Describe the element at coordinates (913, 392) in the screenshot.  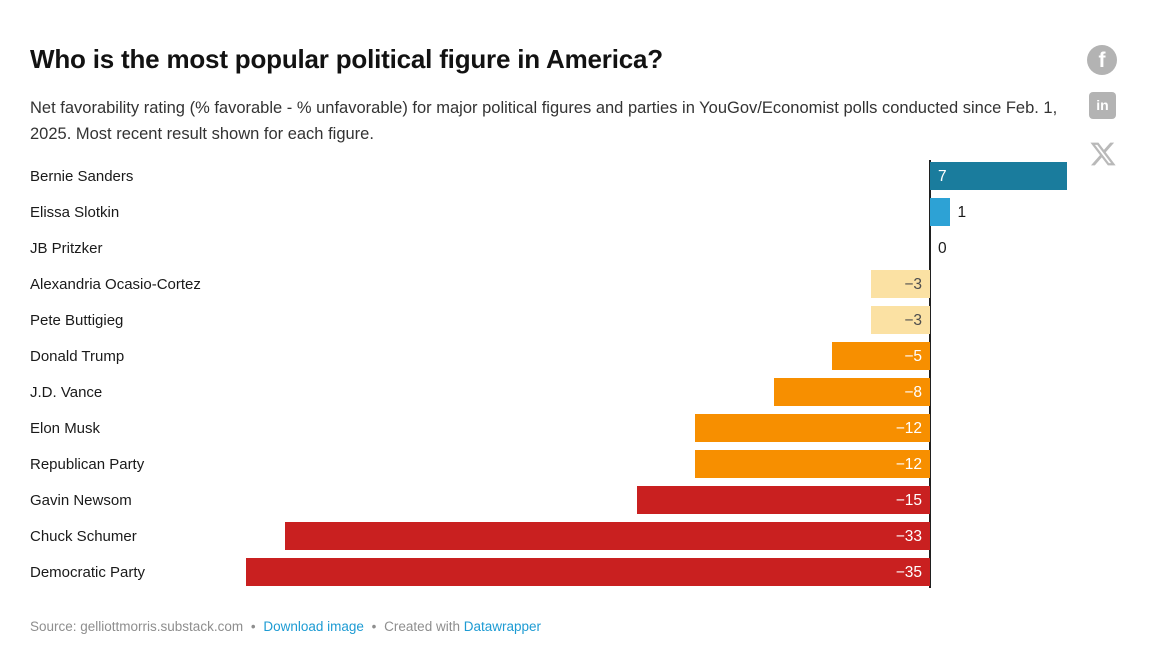
I see `value-label: −8` at that location.